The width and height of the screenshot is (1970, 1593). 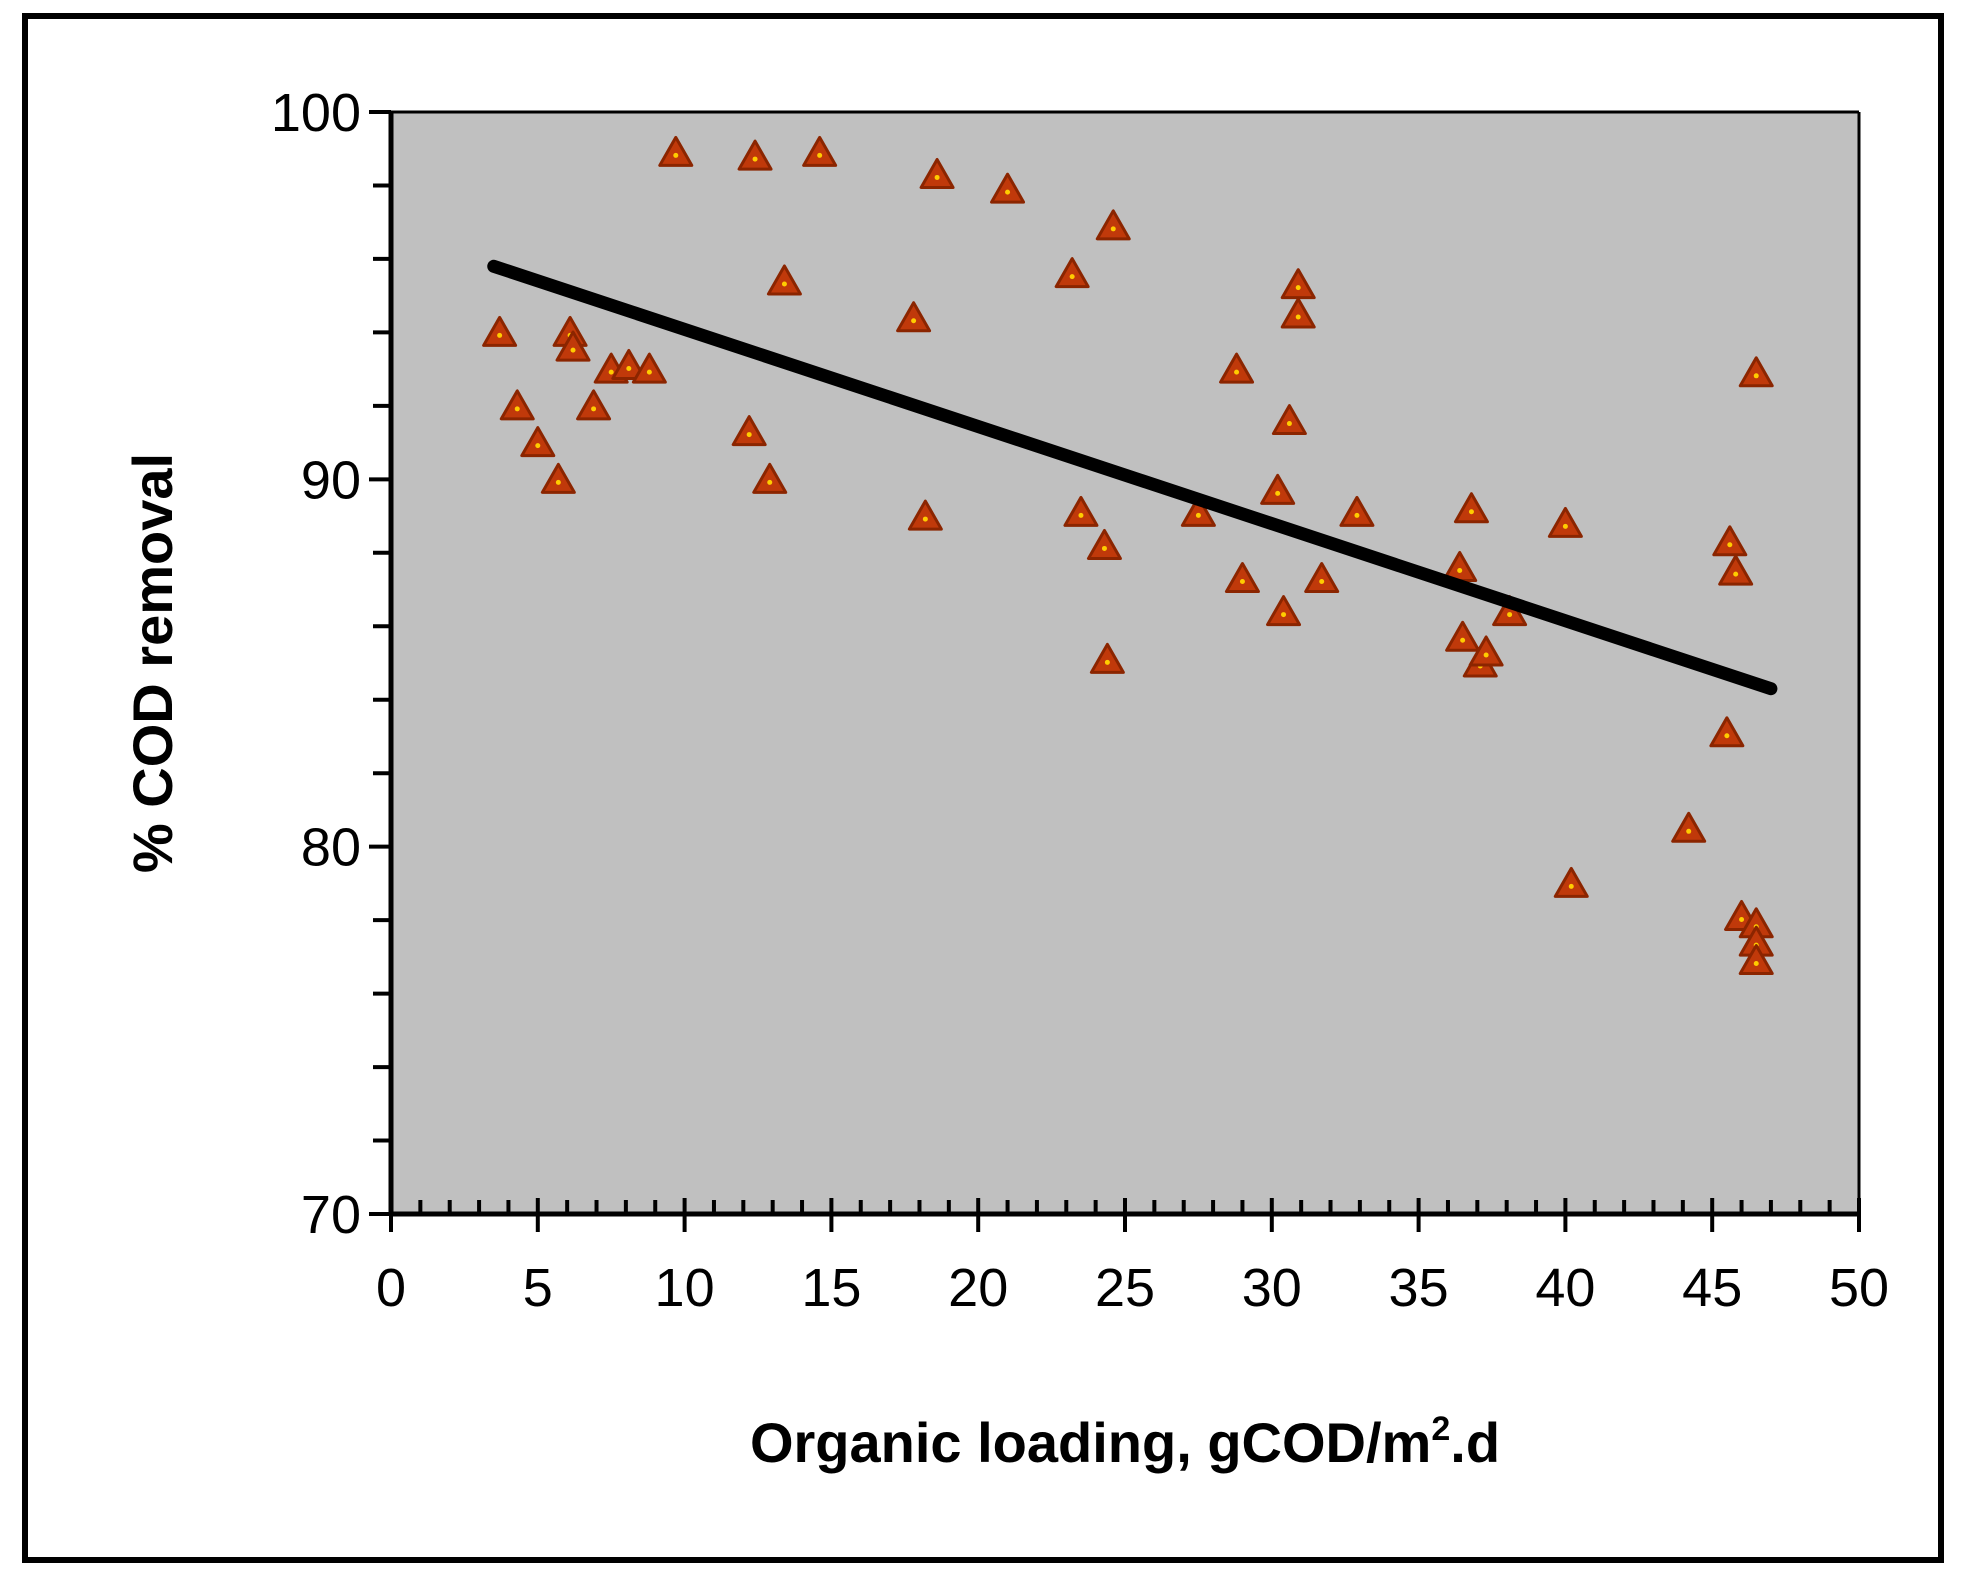 I want to click on x-tick-label: 5, so click(x=538, y=1288).